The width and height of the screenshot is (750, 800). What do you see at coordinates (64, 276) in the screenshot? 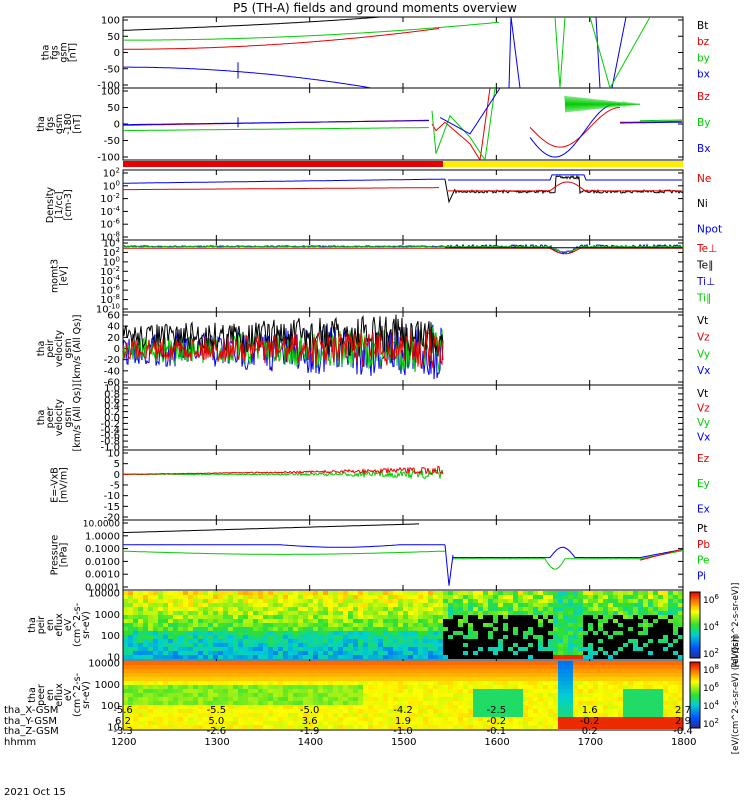
I see `y-axis-label: [eV]` at bounding box center [64, 276].